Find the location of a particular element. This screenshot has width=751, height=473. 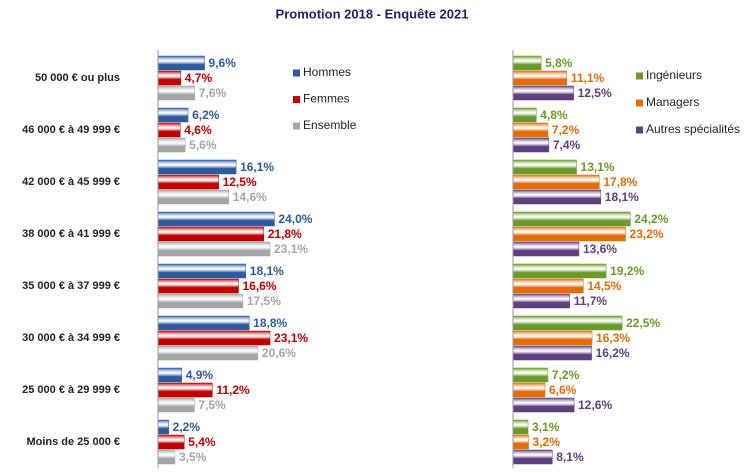

value-label: 8,1% is located at coordinates (570, 457).